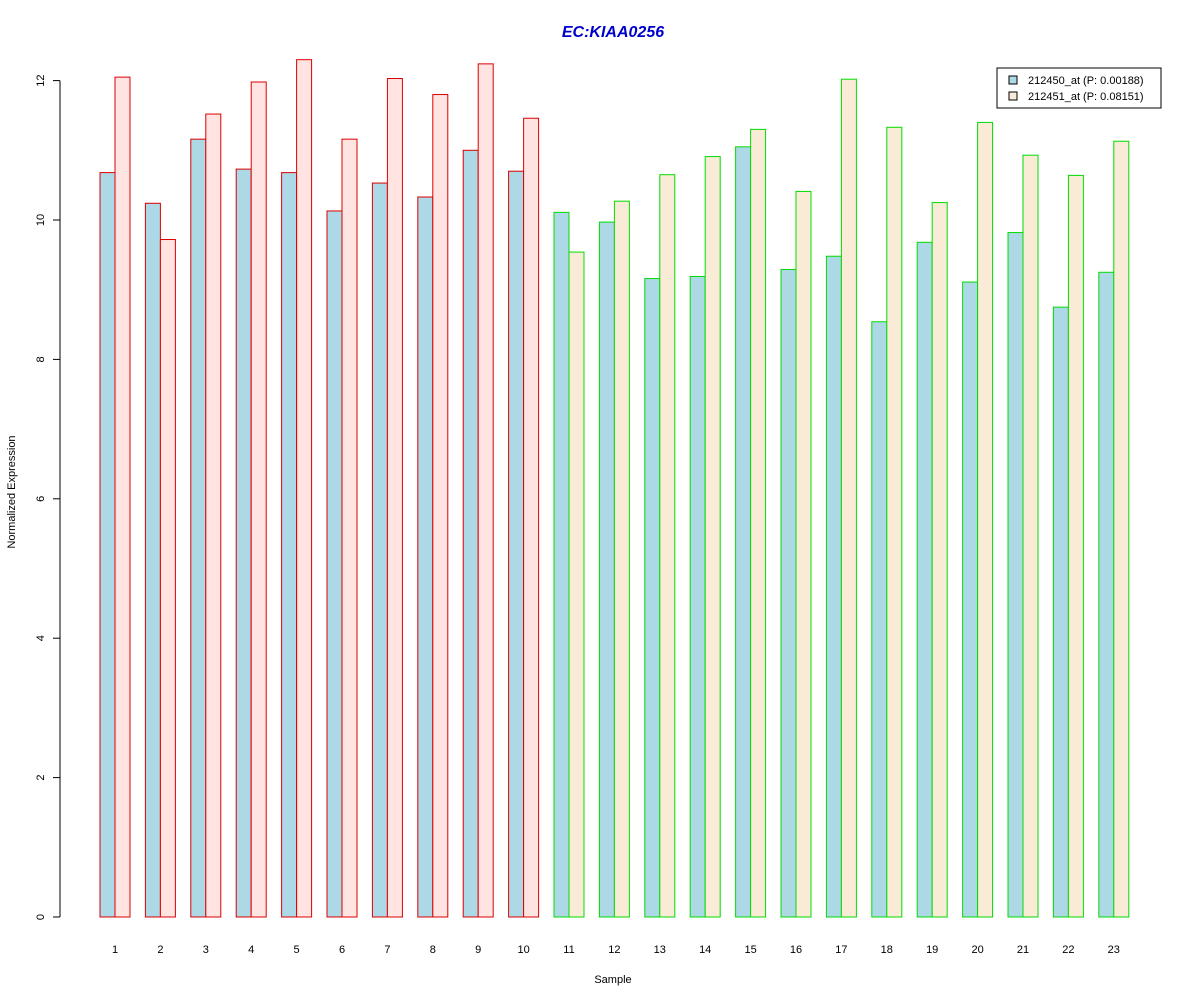 The height and width of the screenshot is (1000, 1200). Describe the element at coordinates (660, 950) in the screenshot. I see `x-tick-label: 13` at that location.